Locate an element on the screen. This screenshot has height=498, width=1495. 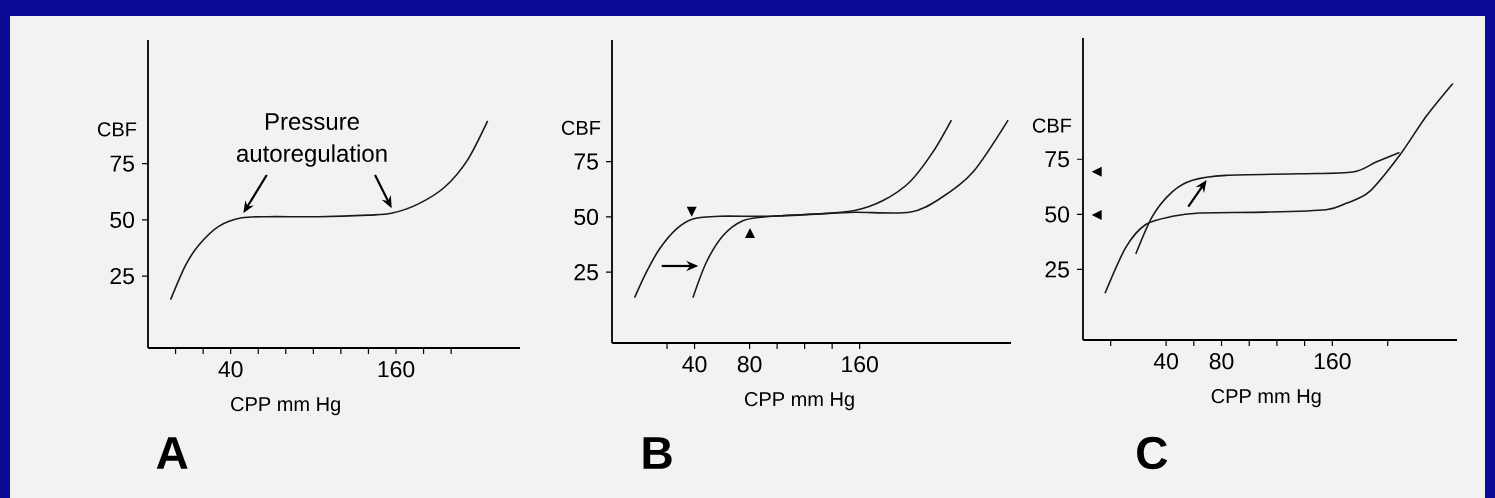
text: A is located at coordinates (172, 453).